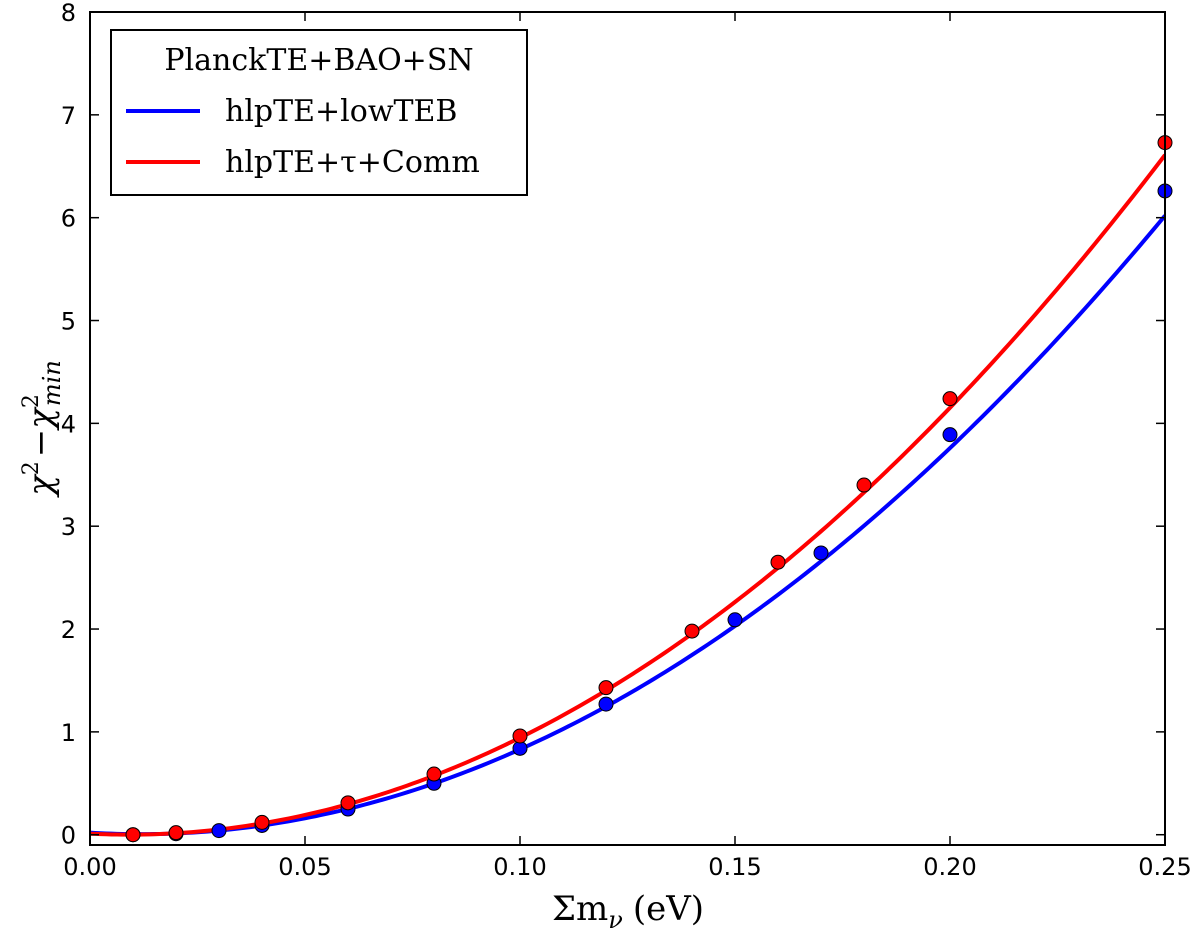 This screenshot has height=932, width=1200. Describe the element at coordinates (304, 867) in the screenshot. I see `x-tick-label: 0.05` at that location.